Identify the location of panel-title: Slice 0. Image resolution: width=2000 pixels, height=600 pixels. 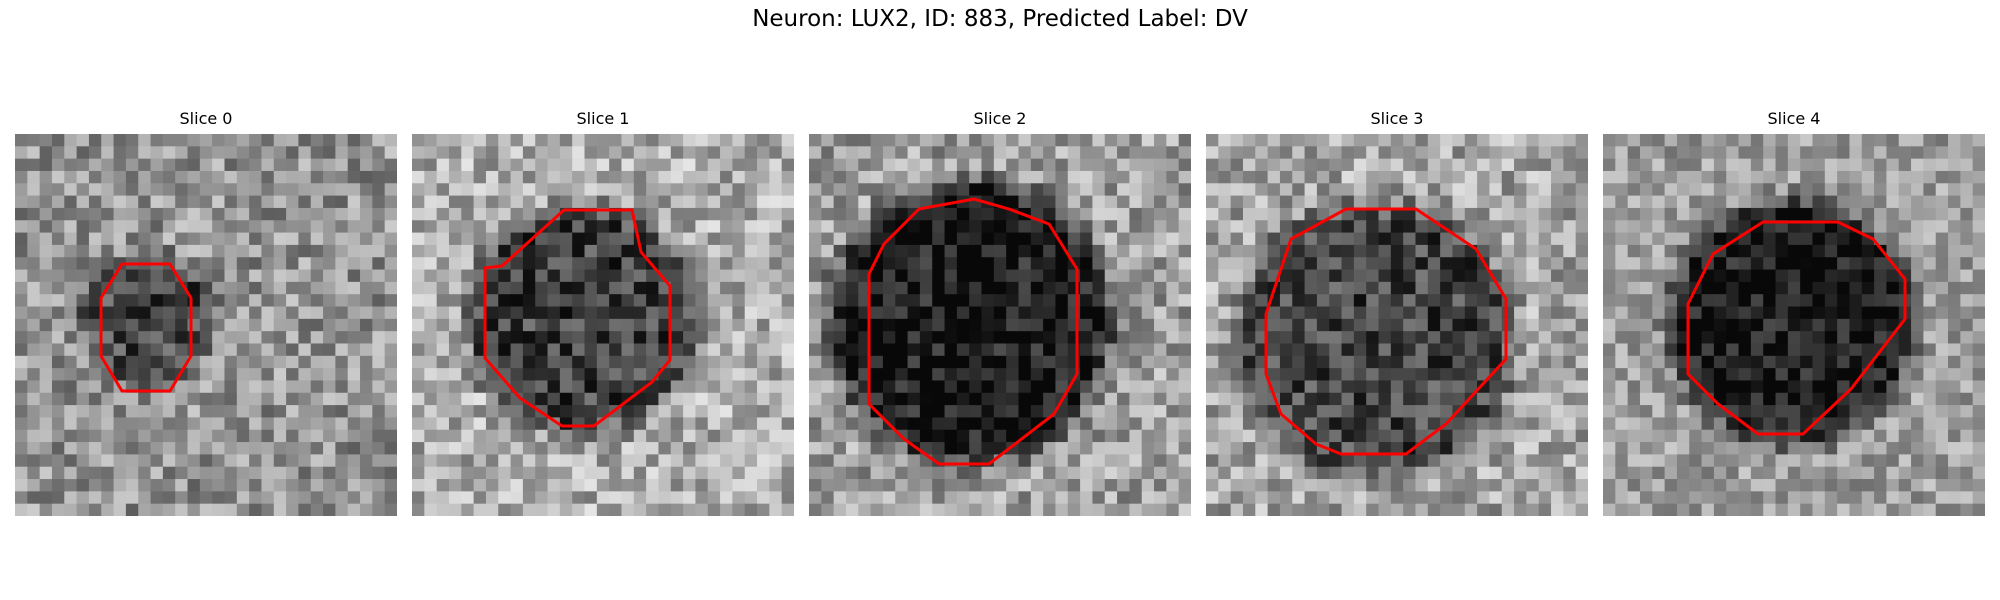
(206, 118).